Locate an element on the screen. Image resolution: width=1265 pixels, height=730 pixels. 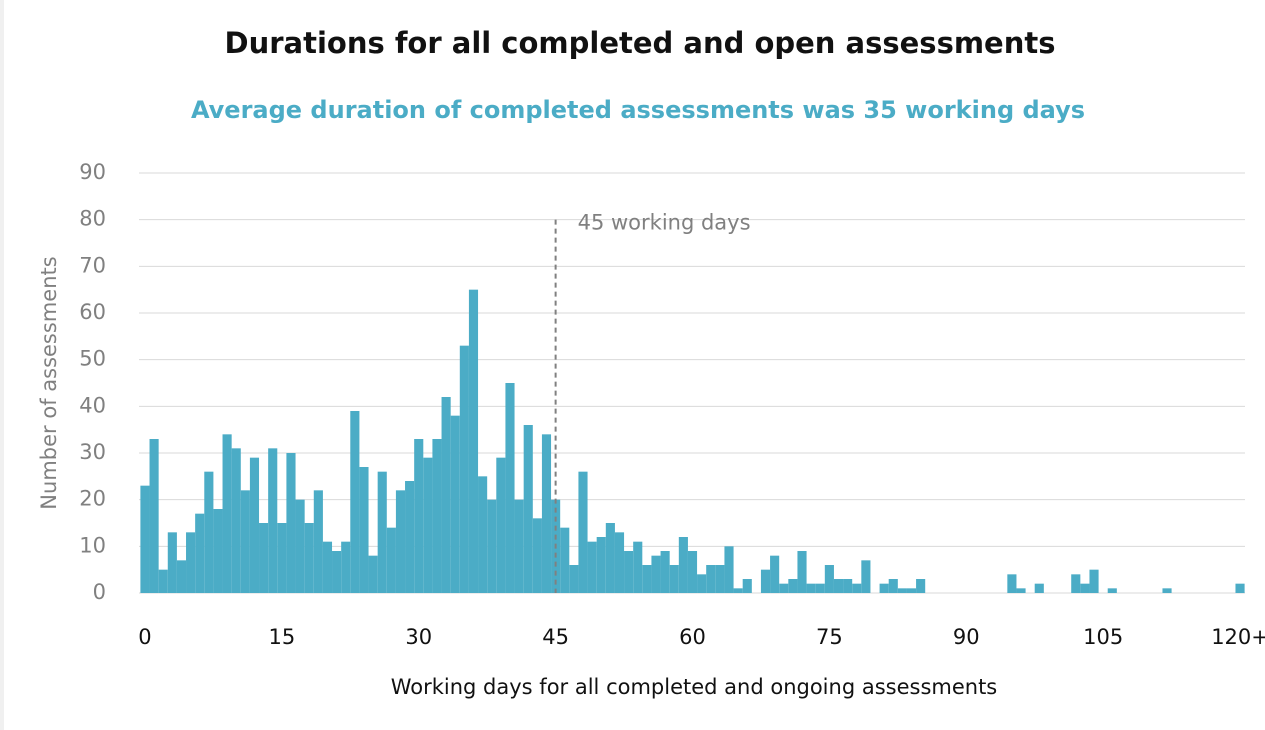
y-tick-label: 20 is located at coordinates (92, 499).